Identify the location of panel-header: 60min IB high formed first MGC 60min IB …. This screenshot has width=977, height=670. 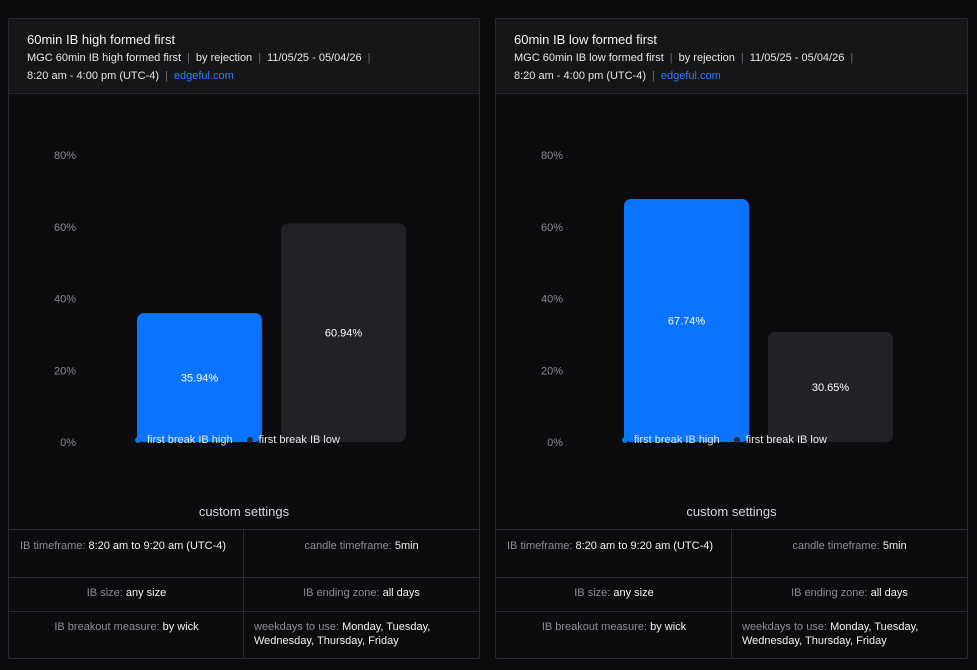
(244, 56).